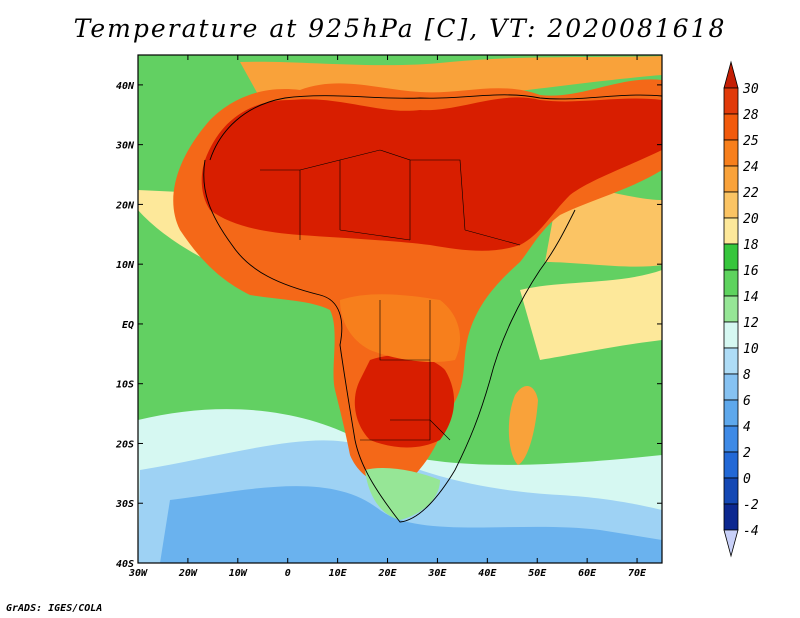  Describe the element at coordinates (751, 323) in the screenshot. I see `colorbar-label: 12` at that location.